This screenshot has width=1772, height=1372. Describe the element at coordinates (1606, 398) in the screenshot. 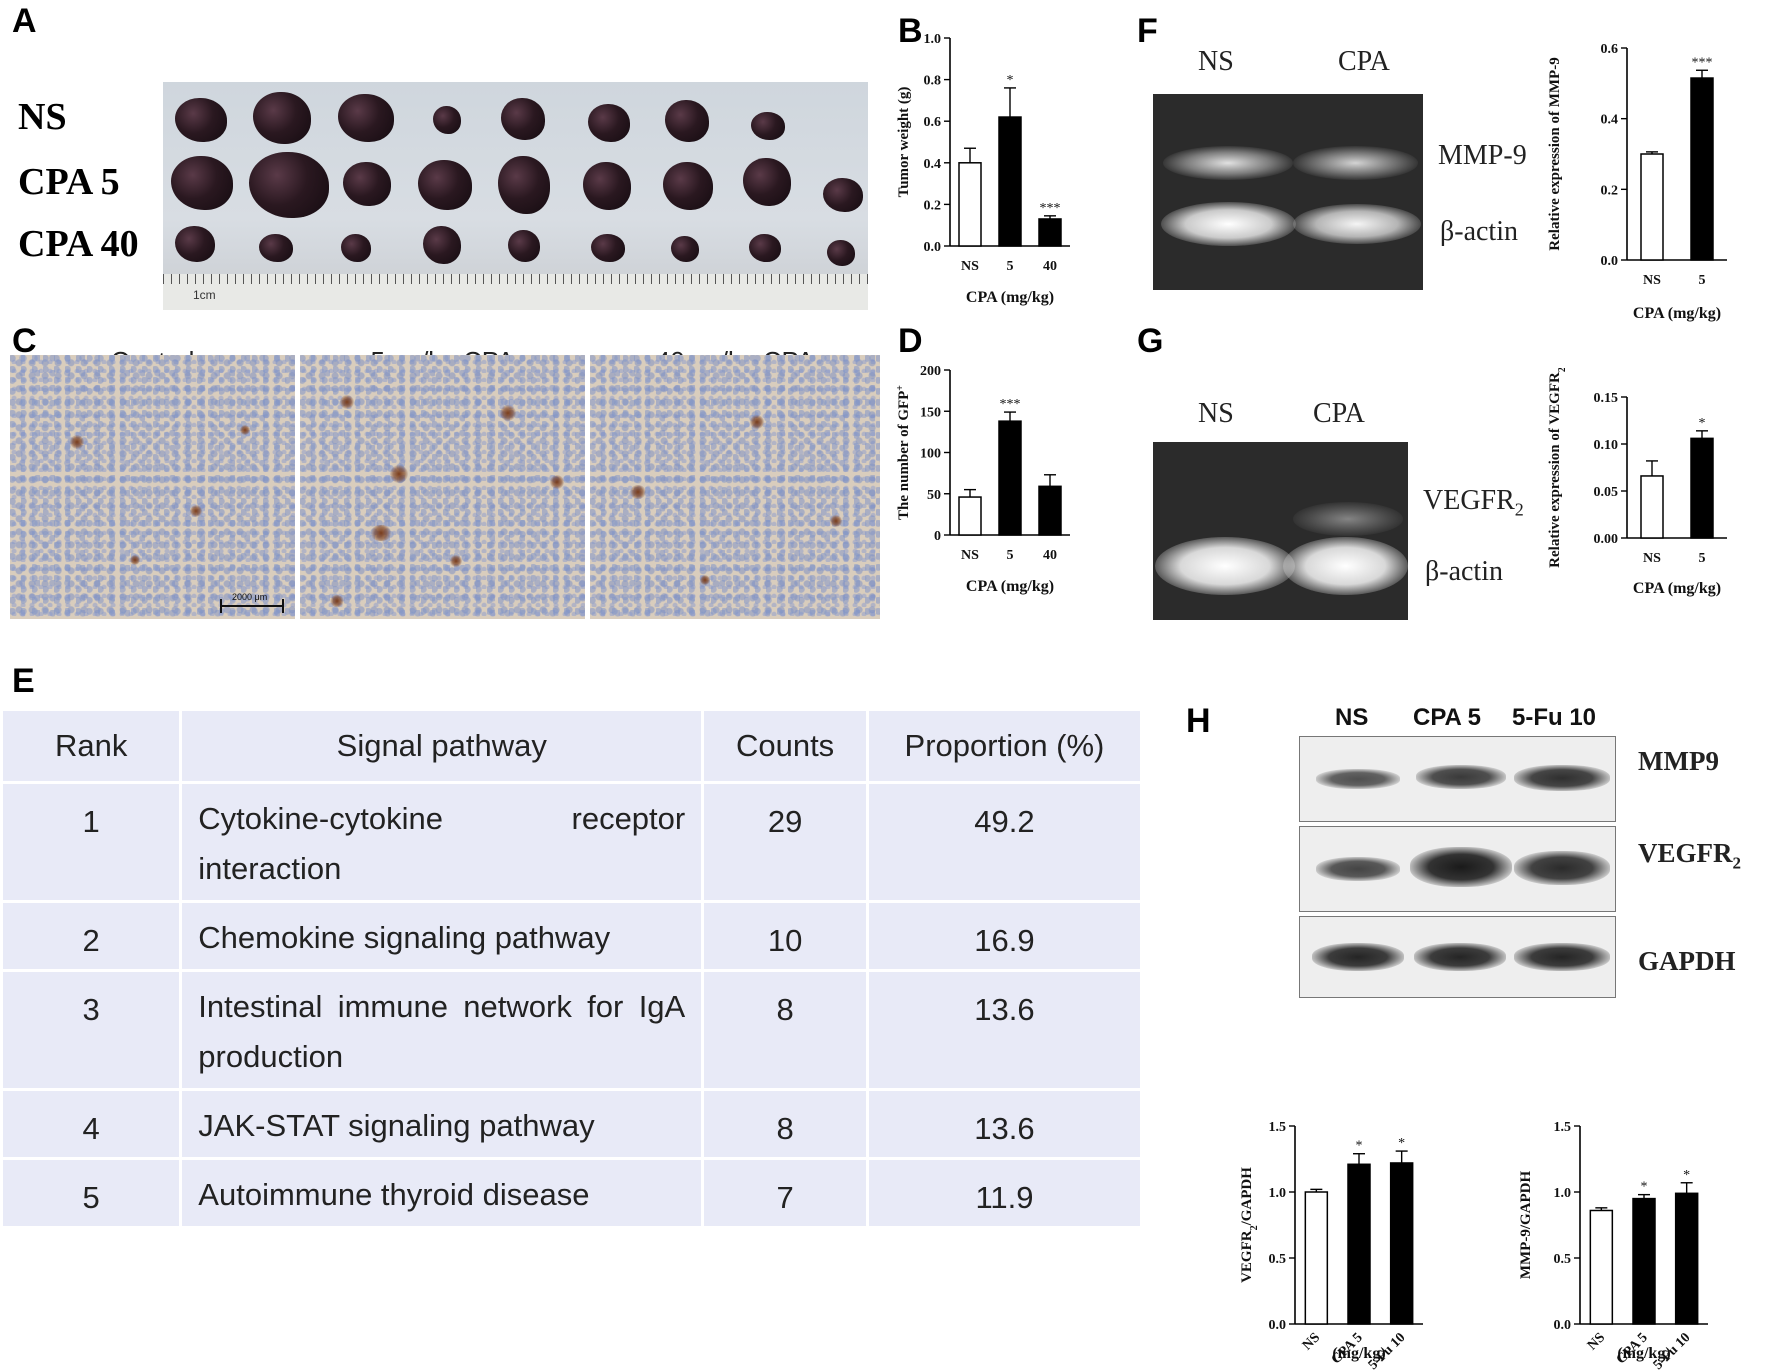

I see `y-tick-label: 0.15` at that location.